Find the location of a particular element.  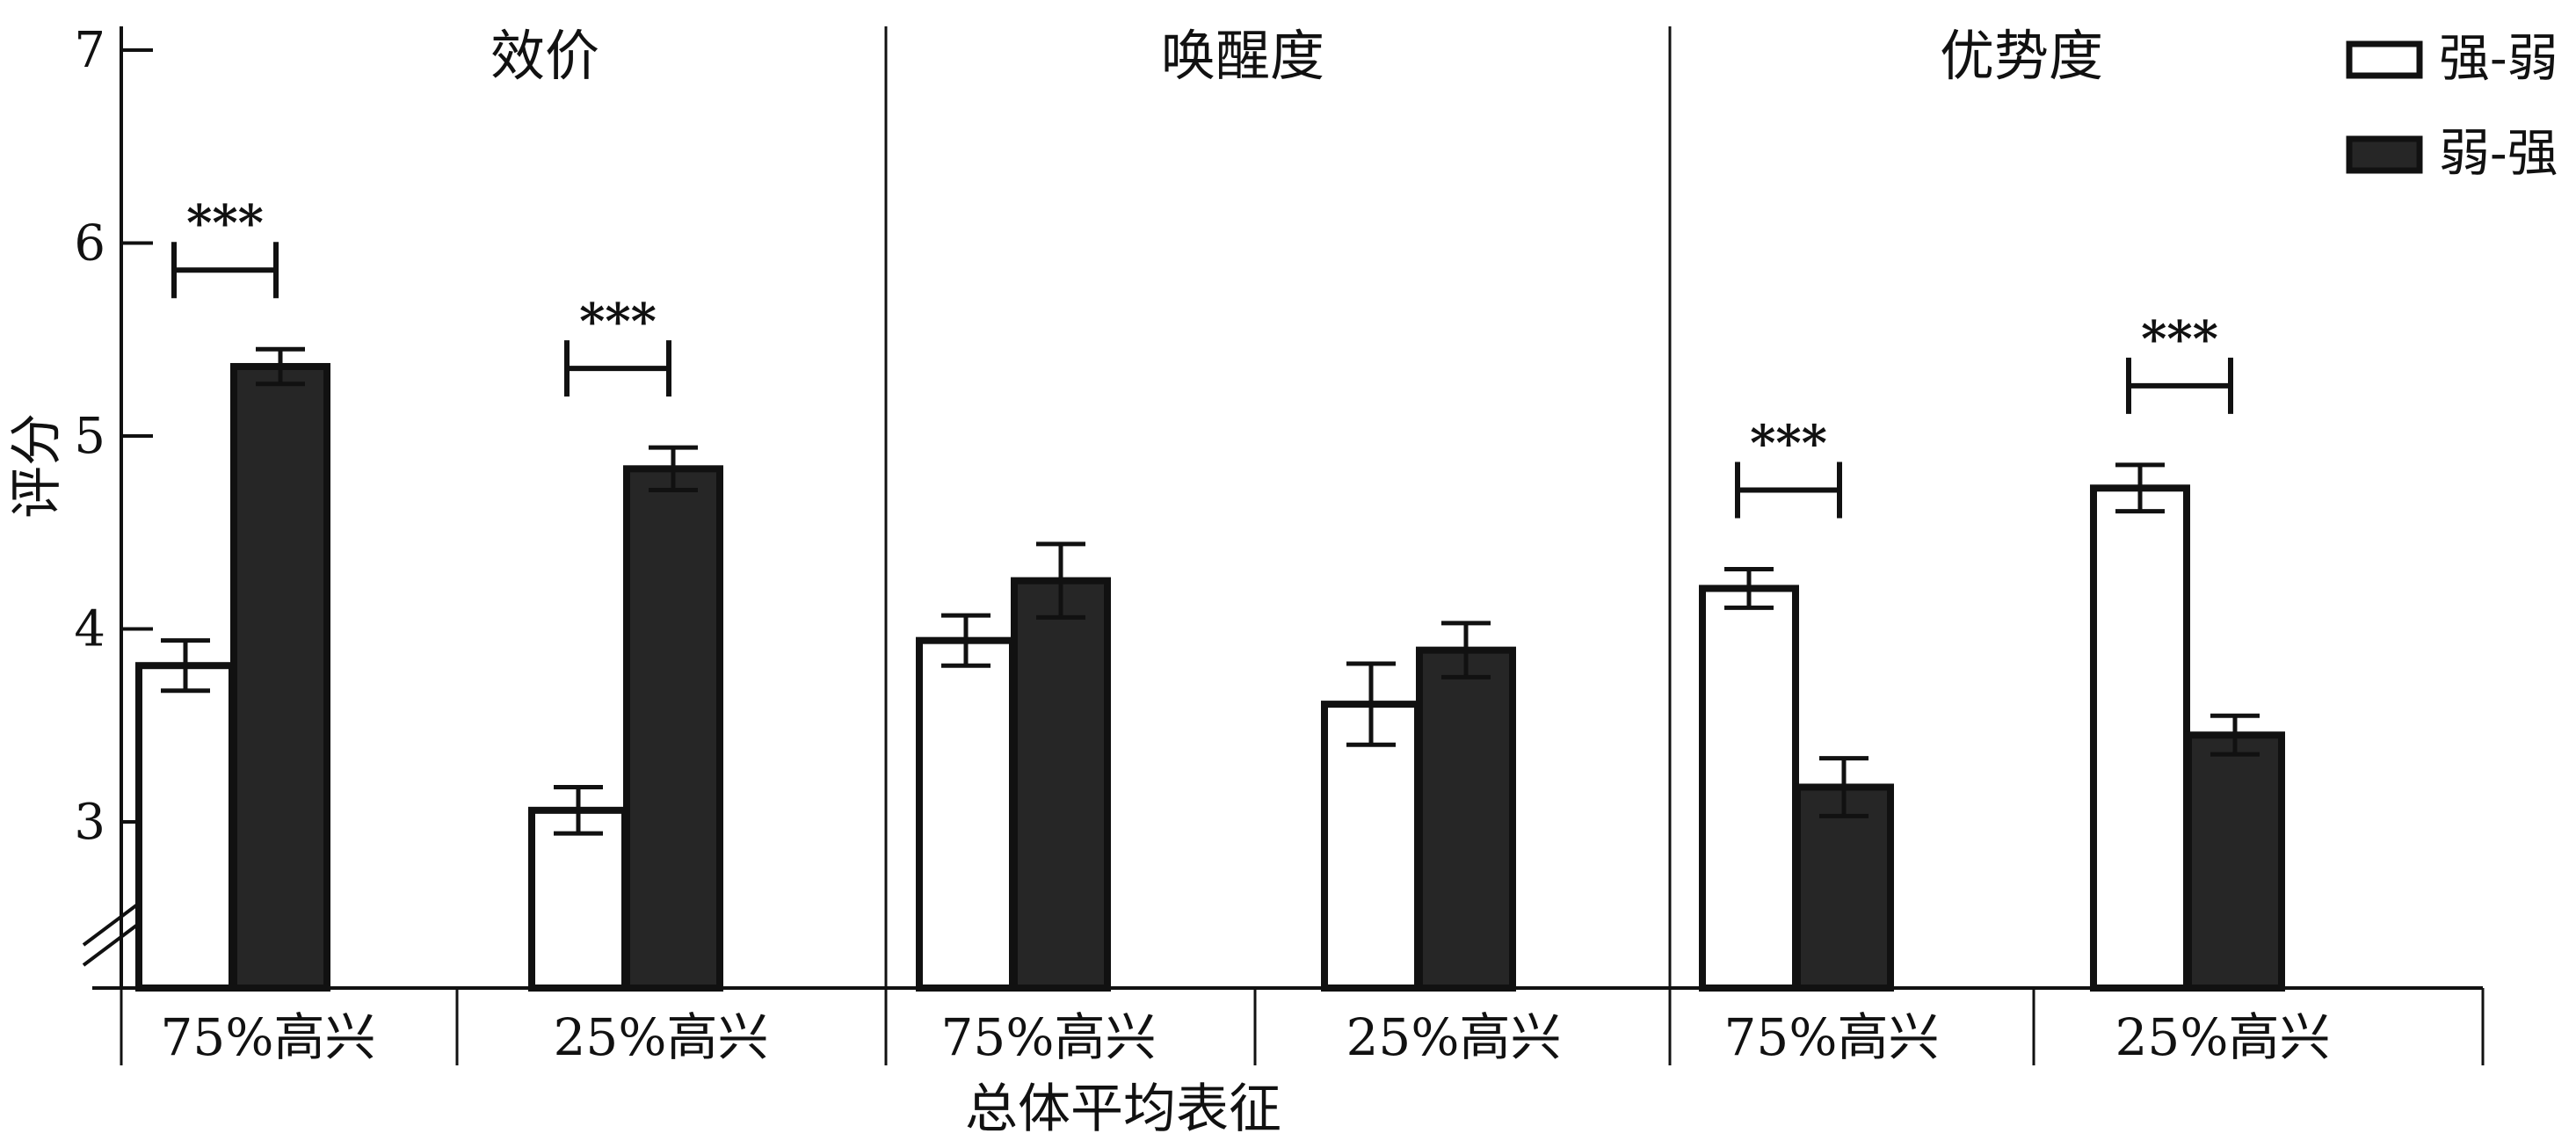

y-tick-label: 5 is located at coordinates (89, 436).